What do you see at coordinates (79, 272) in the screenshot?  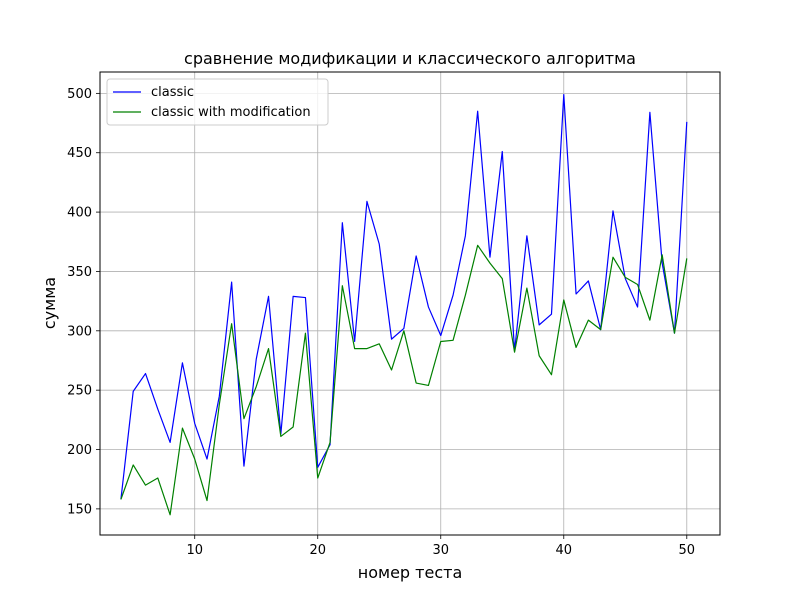 I see `y-tick-label-350: 350` at bounding box center [79, 272].